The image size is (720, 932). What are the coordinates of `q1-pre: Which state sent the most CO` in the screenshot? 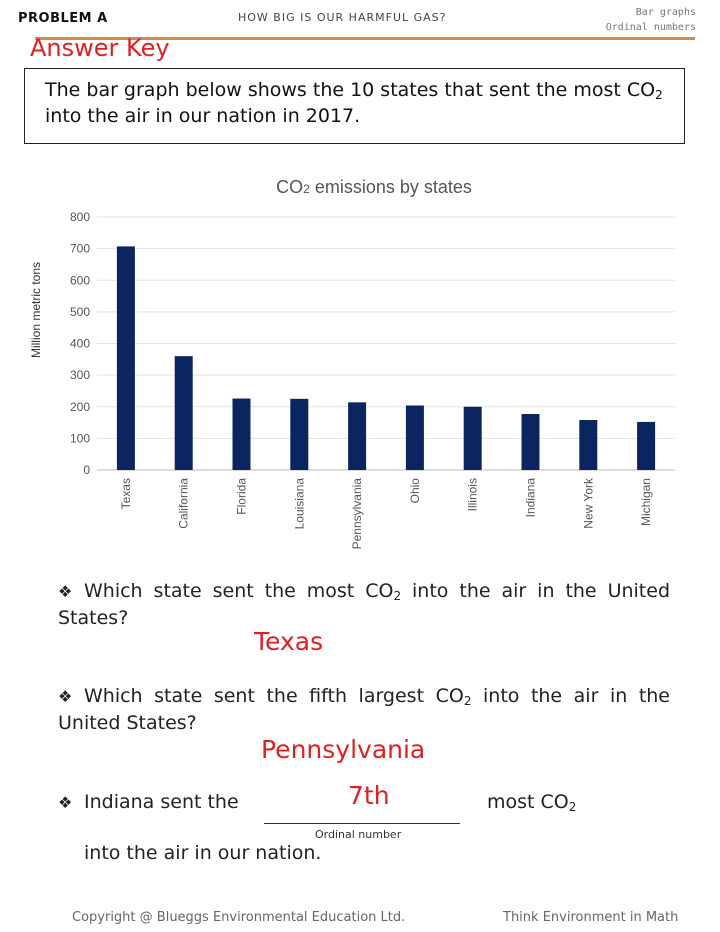 It's located at (239, 591).